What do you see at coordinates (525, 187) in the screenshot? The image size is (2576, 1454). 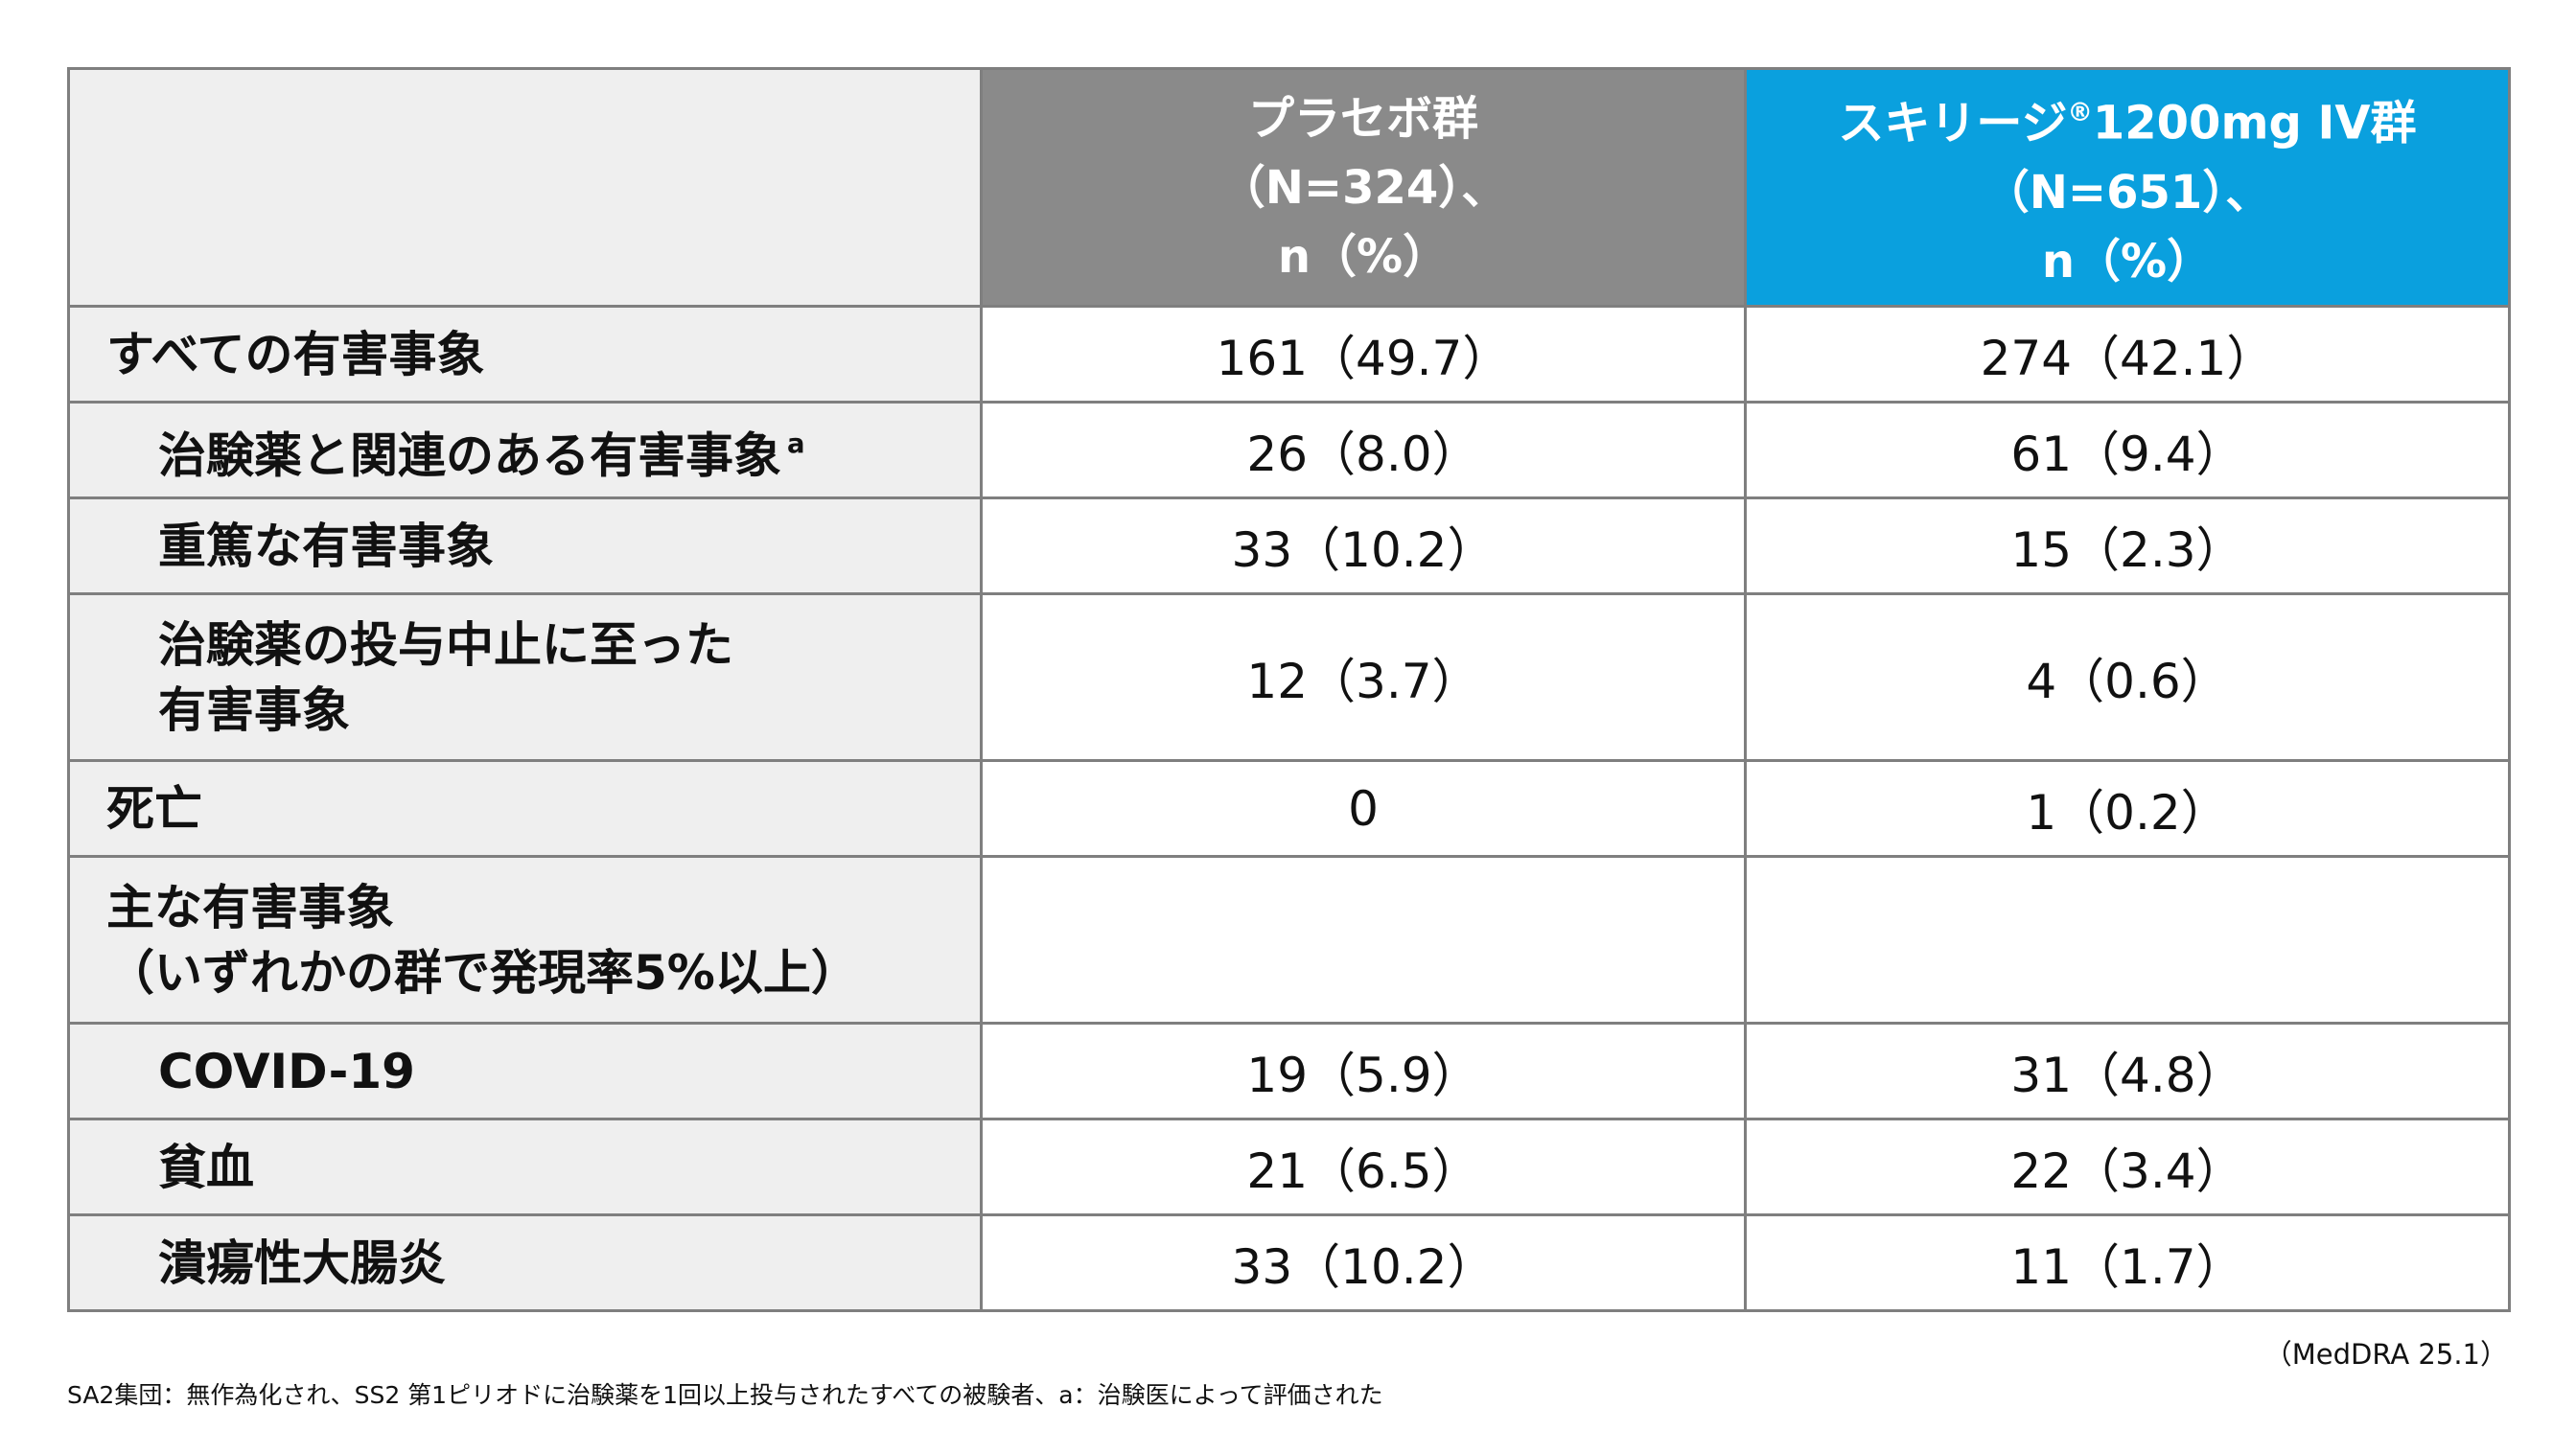 I see `header-blank-cell` at bounding box center [525, 187].